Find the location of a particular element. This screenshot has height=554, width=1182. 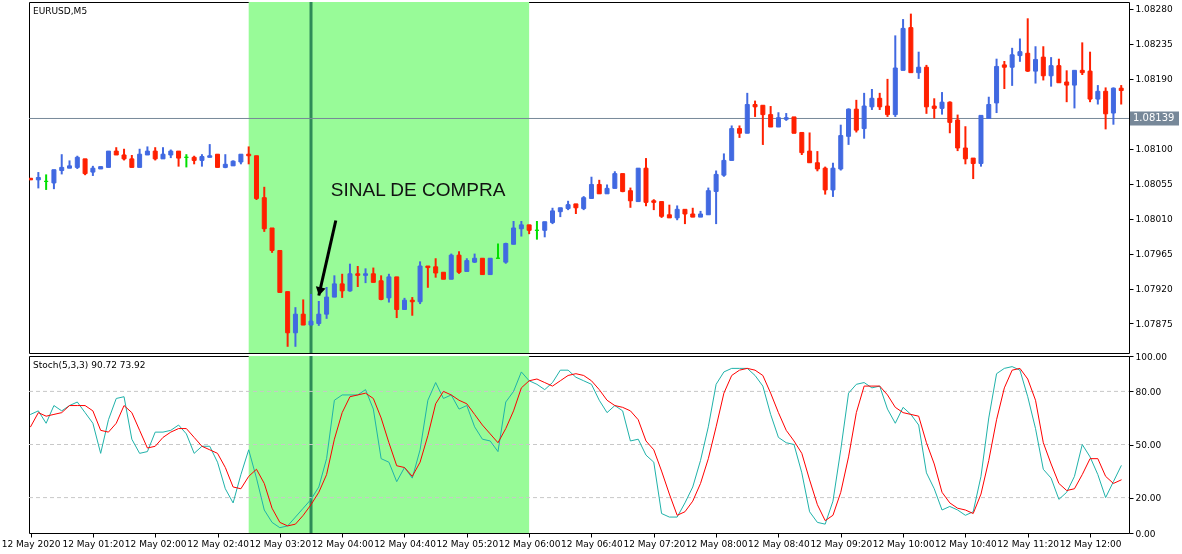

x-tick-label: 12 May 10:00 is located at coordinates (903, 543).